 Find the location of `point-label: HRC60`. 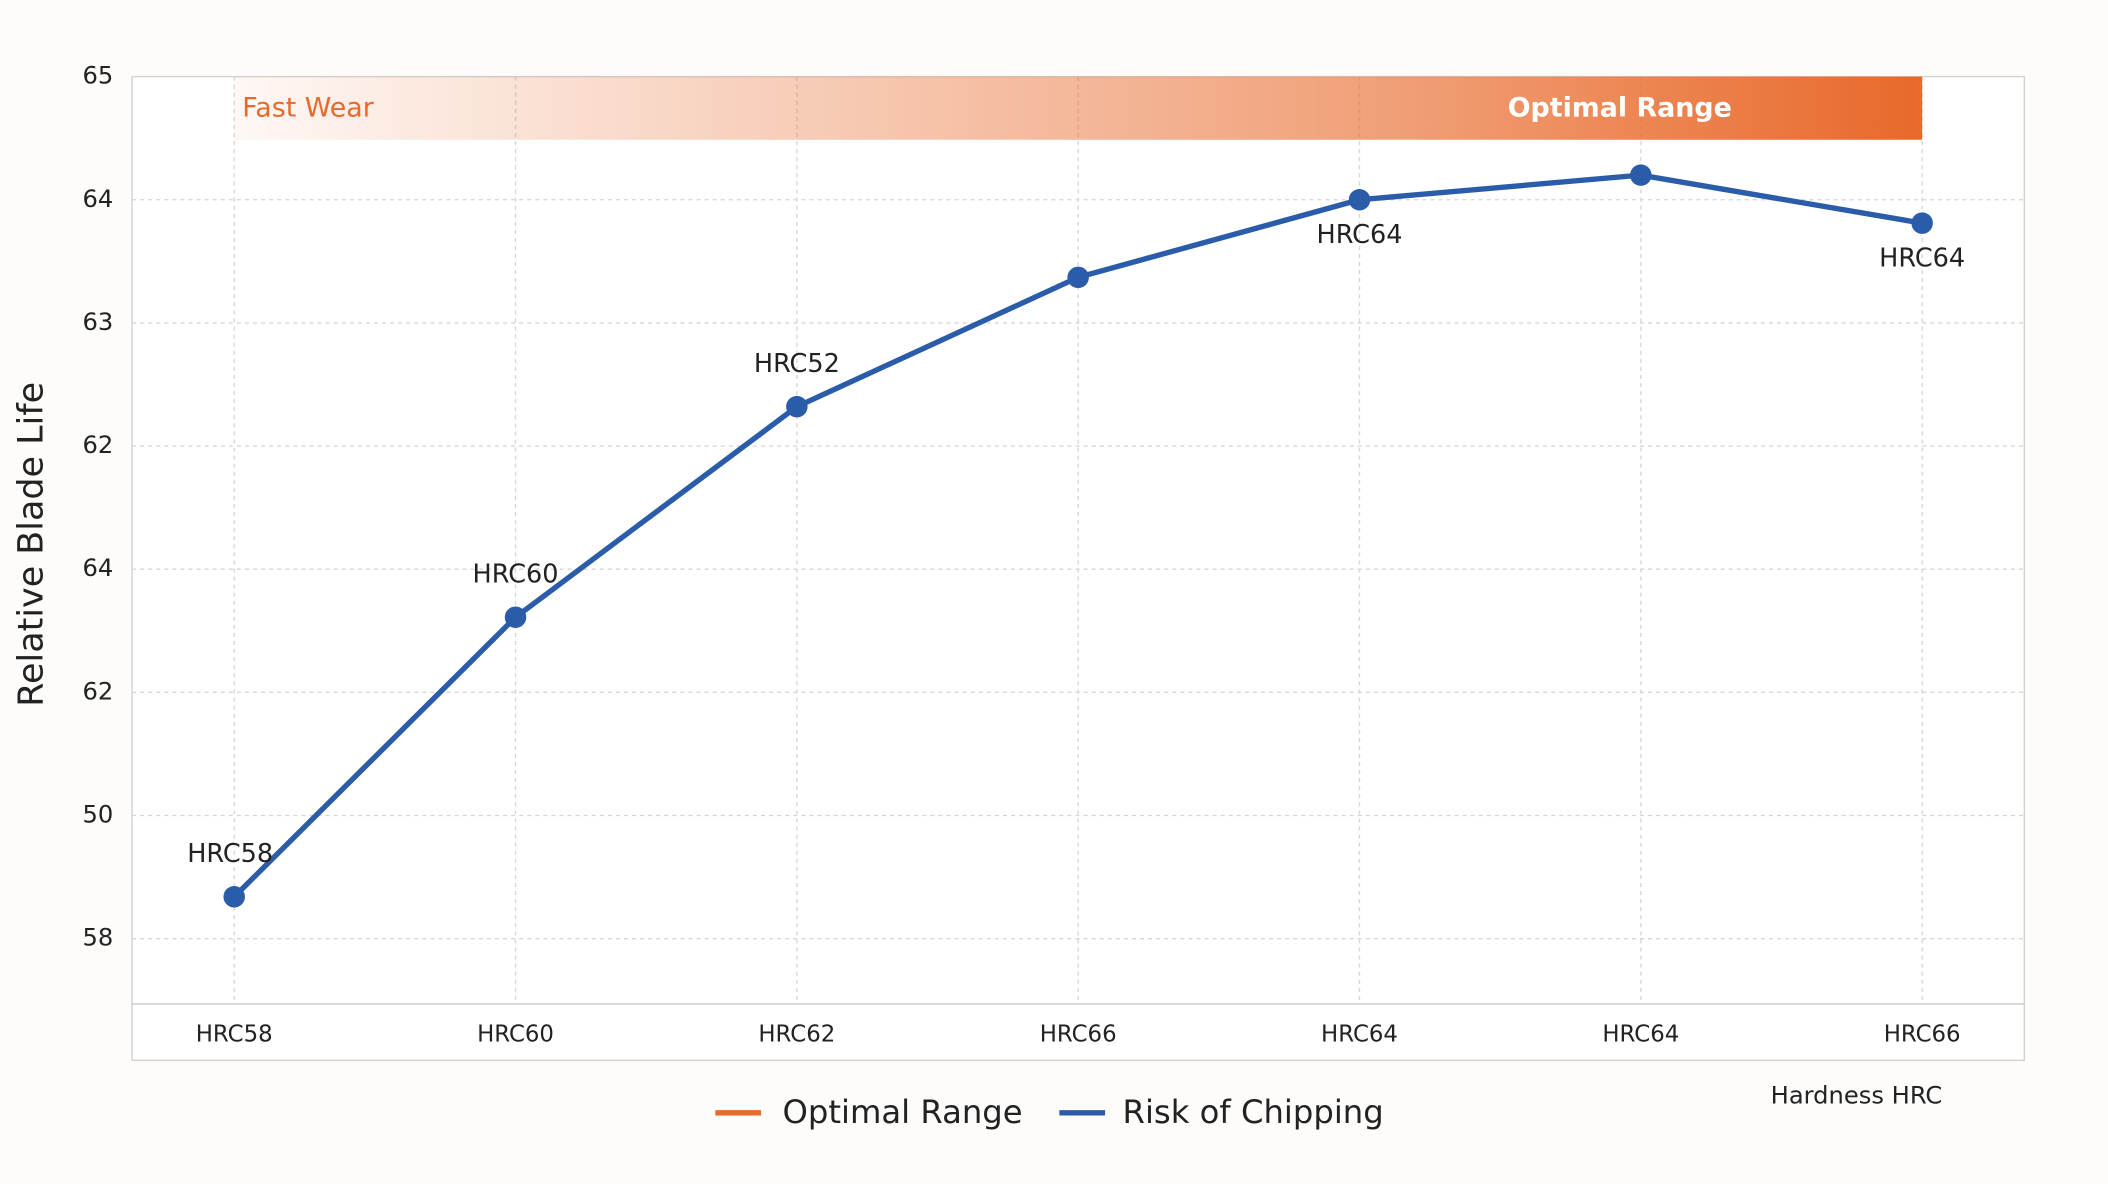

point-label: HRC60 is located at coordinates (516, 575).